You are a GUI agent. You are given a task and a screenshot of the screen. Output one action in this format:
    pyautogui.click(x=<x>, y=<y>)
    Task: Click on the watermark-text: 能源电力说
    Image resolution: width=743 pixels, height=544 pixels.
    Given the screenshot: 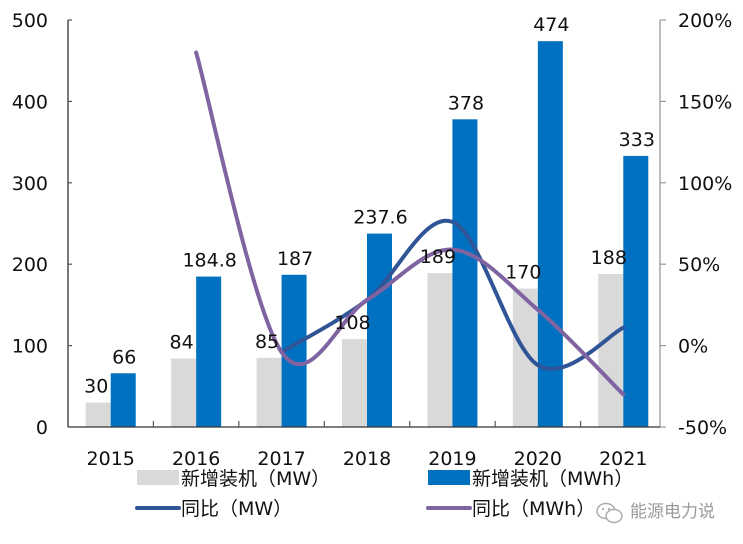 What is the action you would take?
    pyautogui.click(x=672, y=512)
    